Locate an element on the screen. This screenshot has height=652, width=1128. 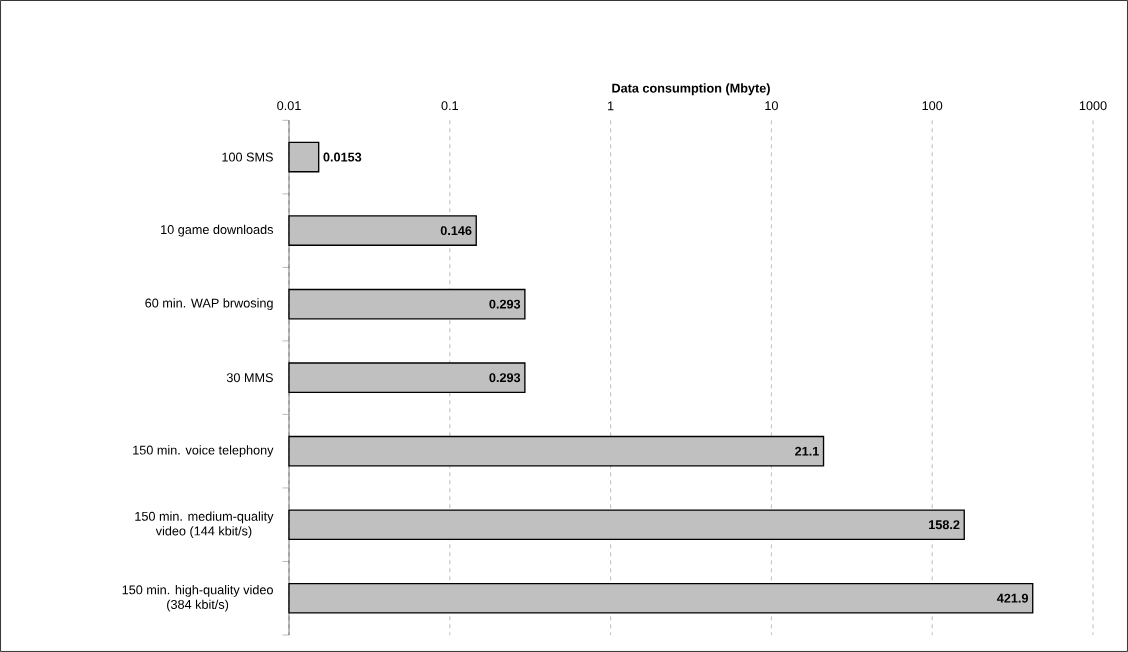
x-tick-label: 1 is located at coordinates (611, 106).